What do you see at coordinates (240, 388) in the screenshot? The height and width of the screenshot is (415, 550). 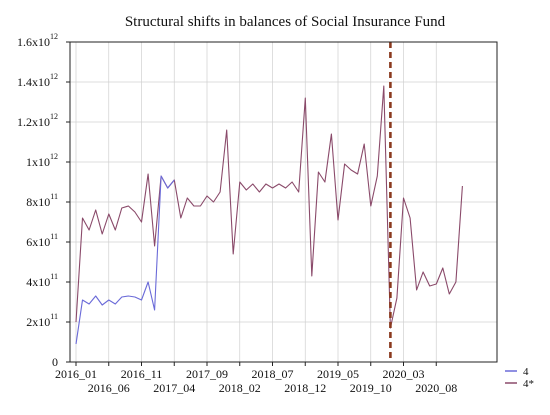 I see `x-tick-label: 2018_02` at bounding box center [240, 388].